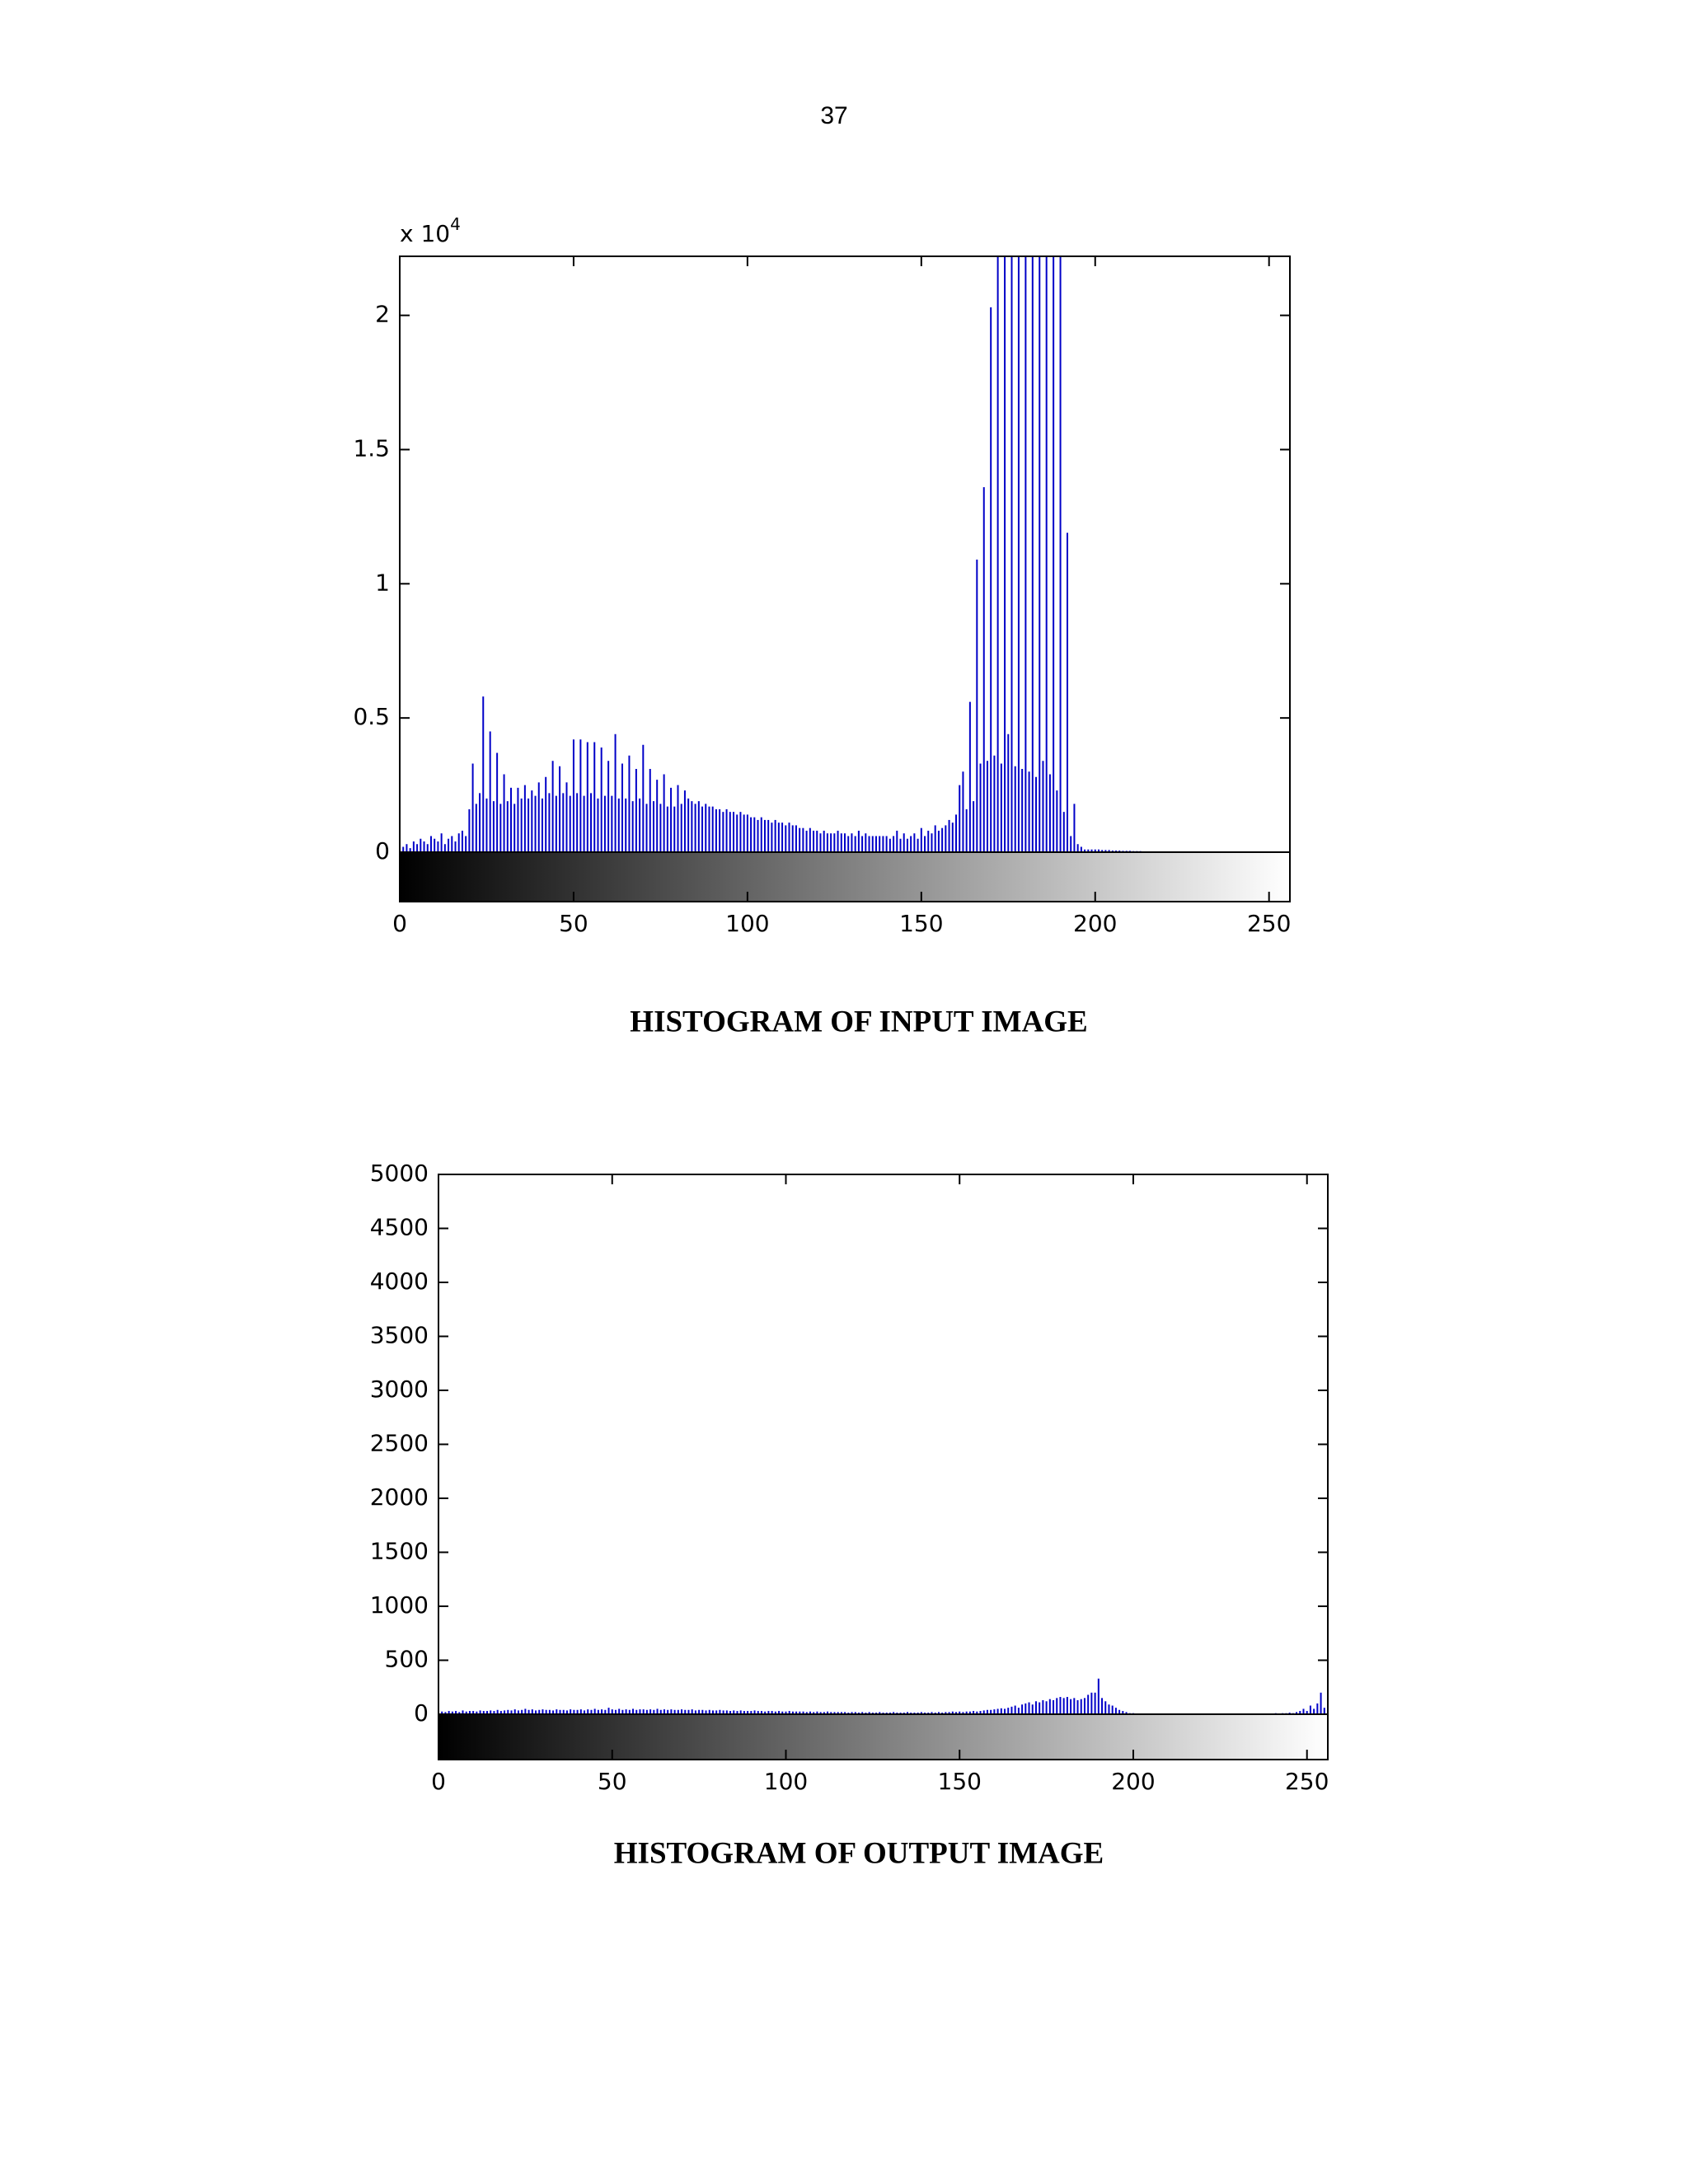 This screenshot has height=2184, width=1688. I want to click on y-tick-label: 1500, so click(400, 1551).